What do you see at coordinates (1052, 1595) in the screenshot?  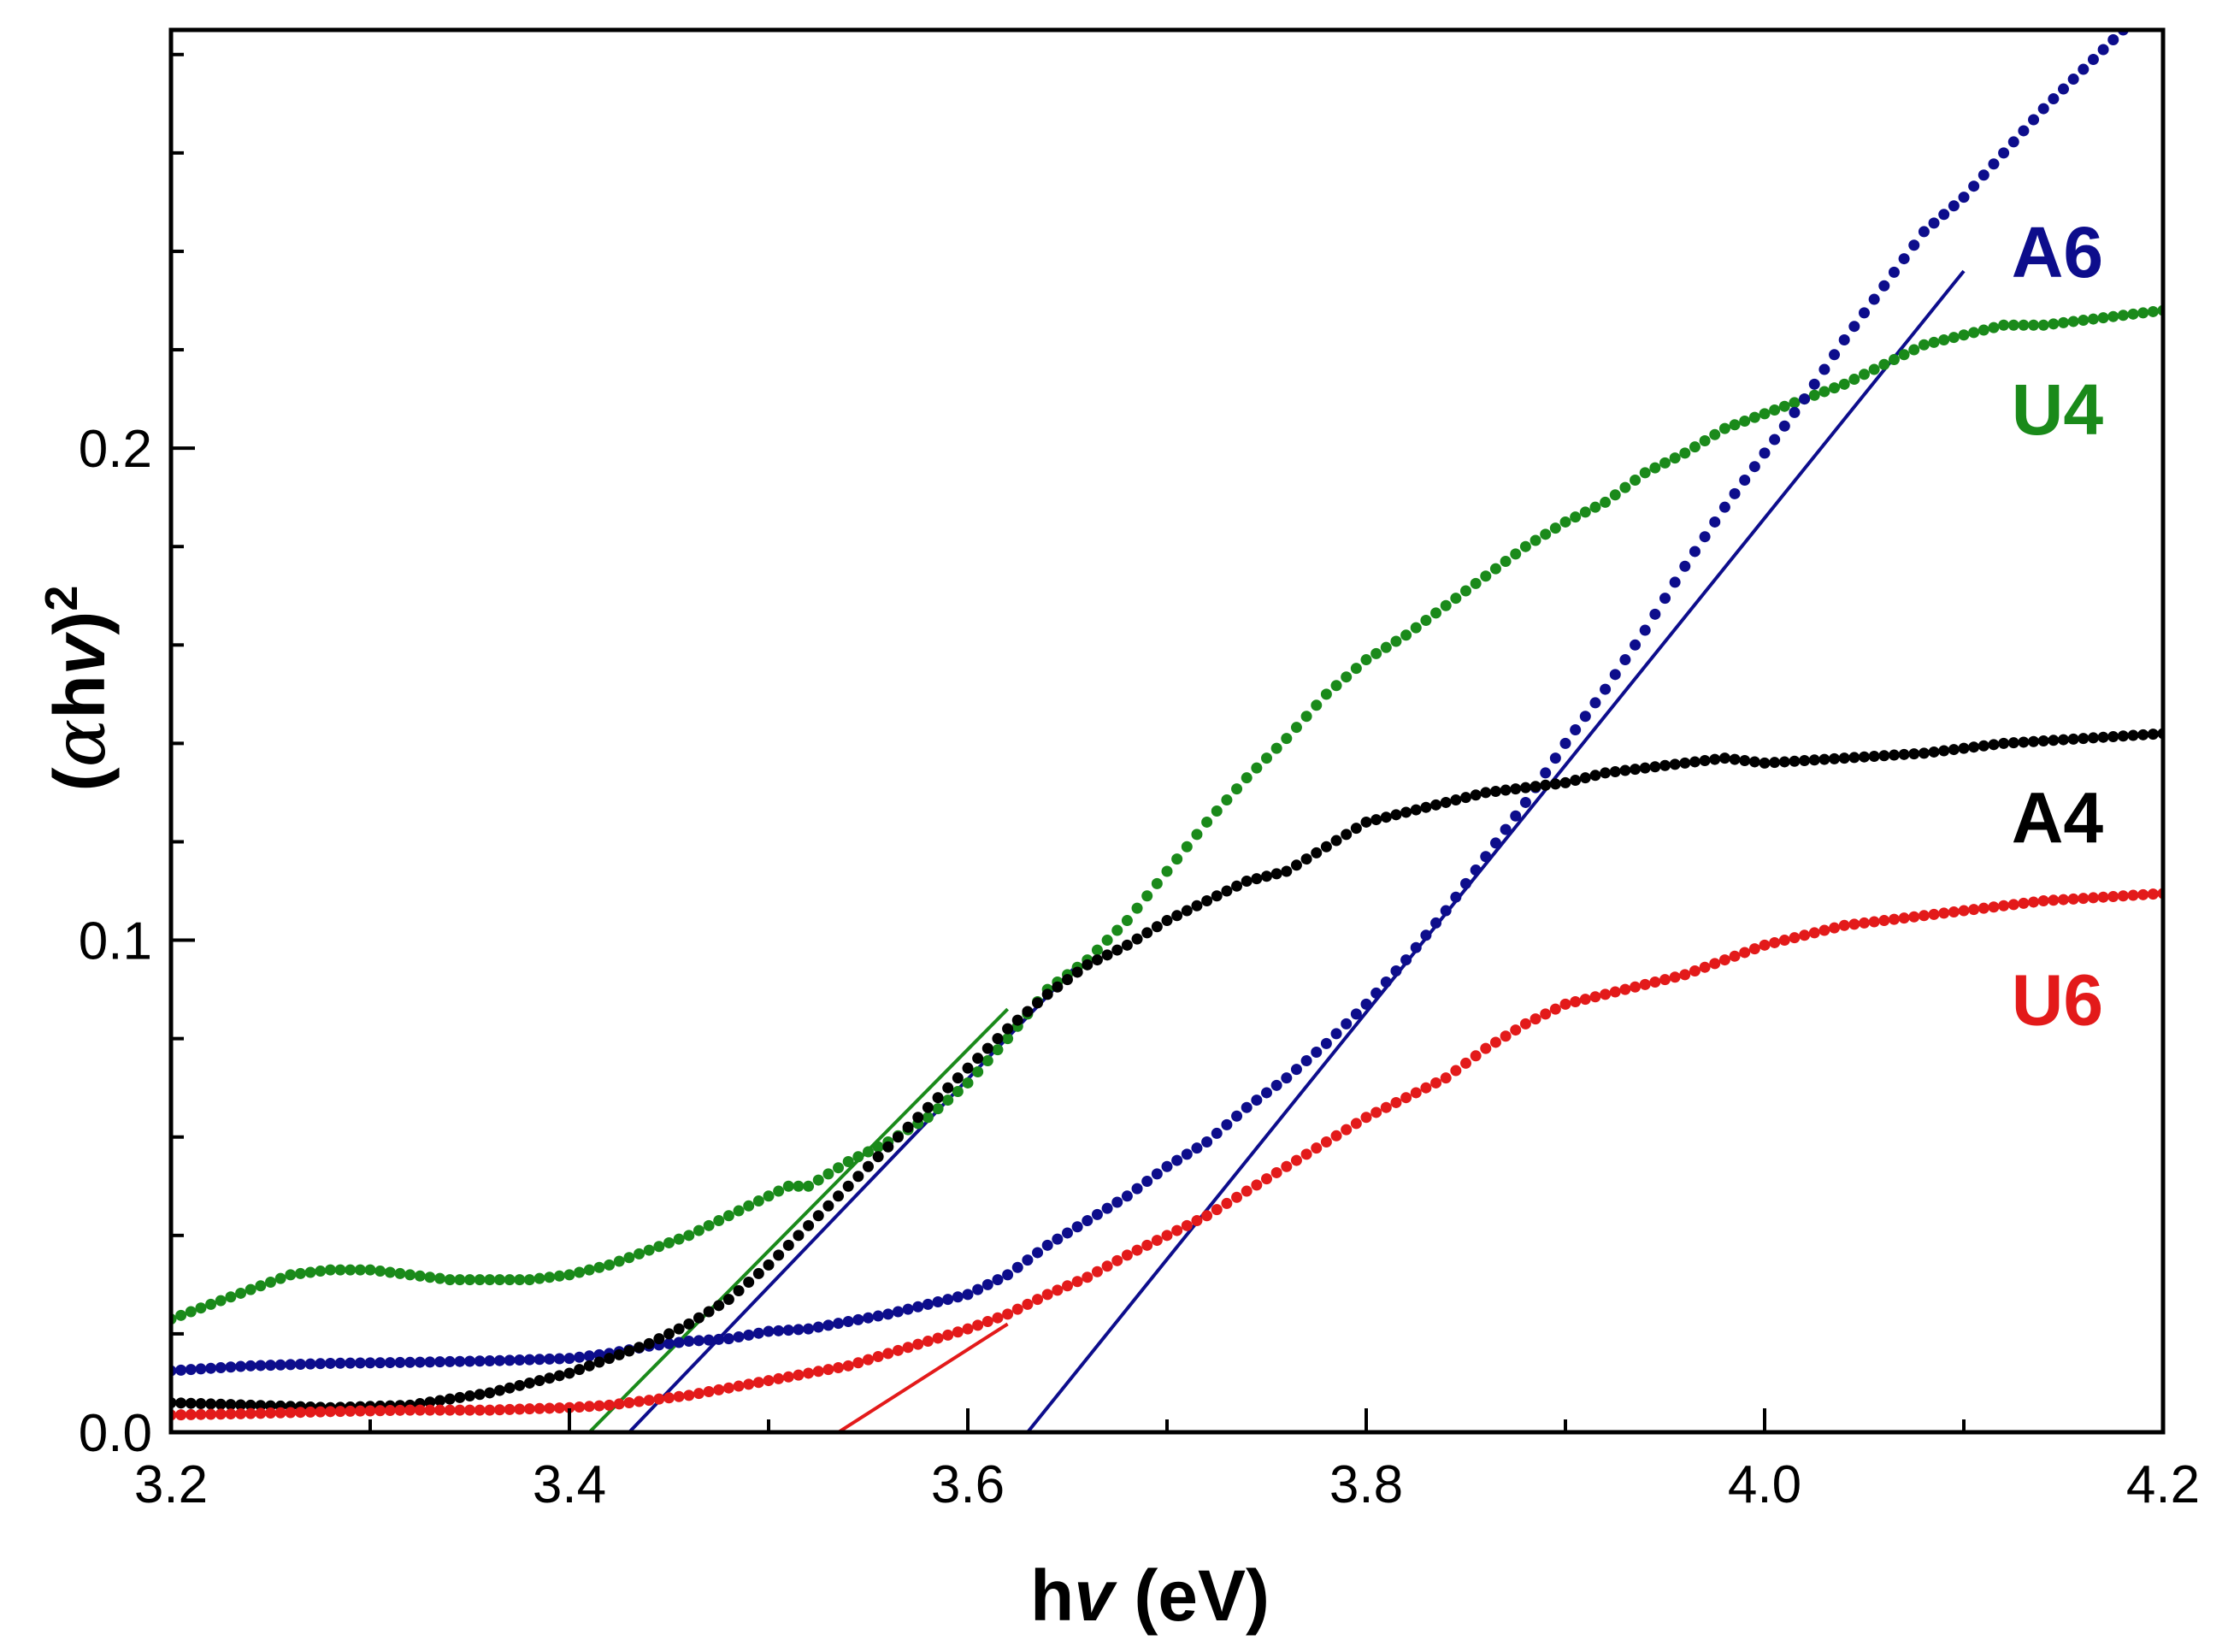 I see `x-axis-title-main: h` at bounding box center [1052, 1595].